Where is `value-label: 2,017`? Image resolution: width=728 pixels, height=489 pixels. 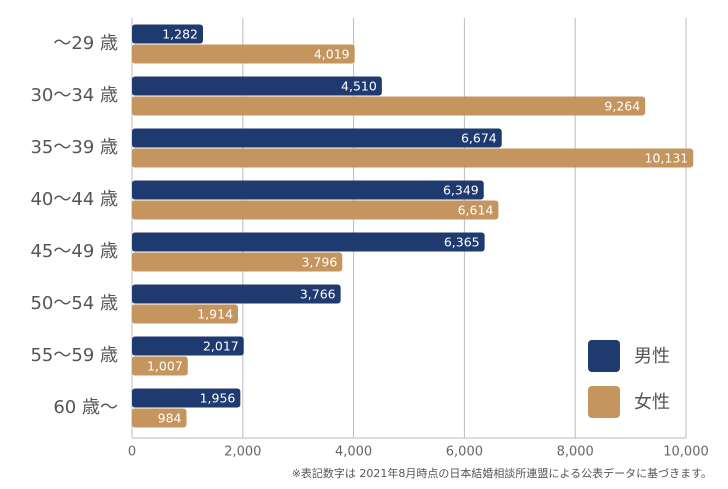
value-label: 2,017 is located at coordinates (221, 346).